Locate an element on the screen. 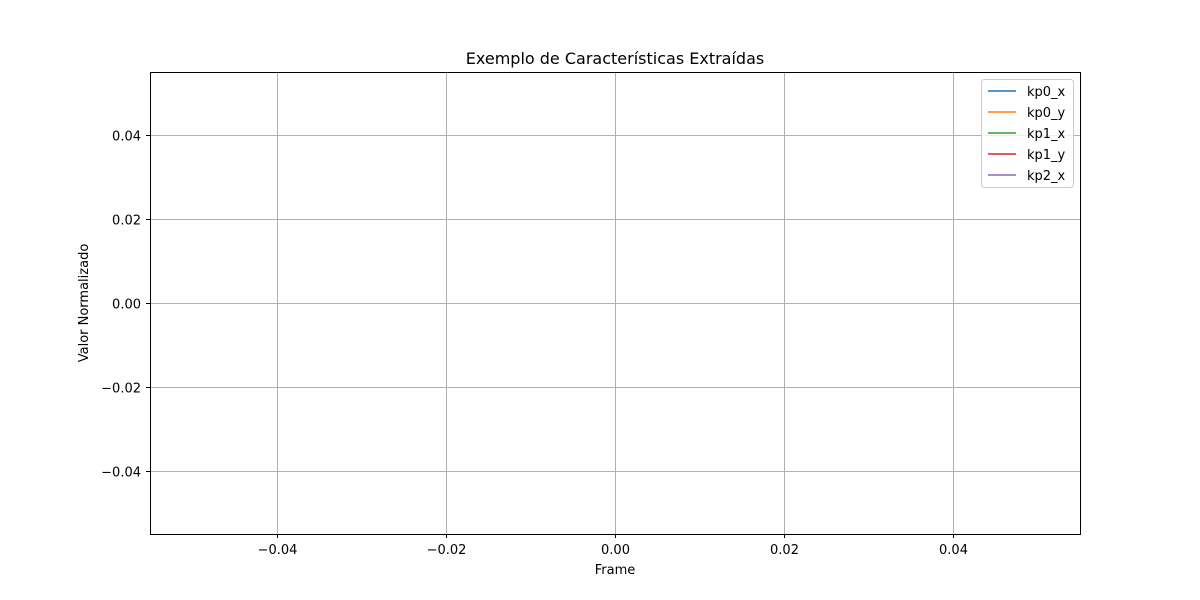 The width and height of the screenshot is (1200, 600). legend-label: kp0_x is located at coordinates (1046, 92).